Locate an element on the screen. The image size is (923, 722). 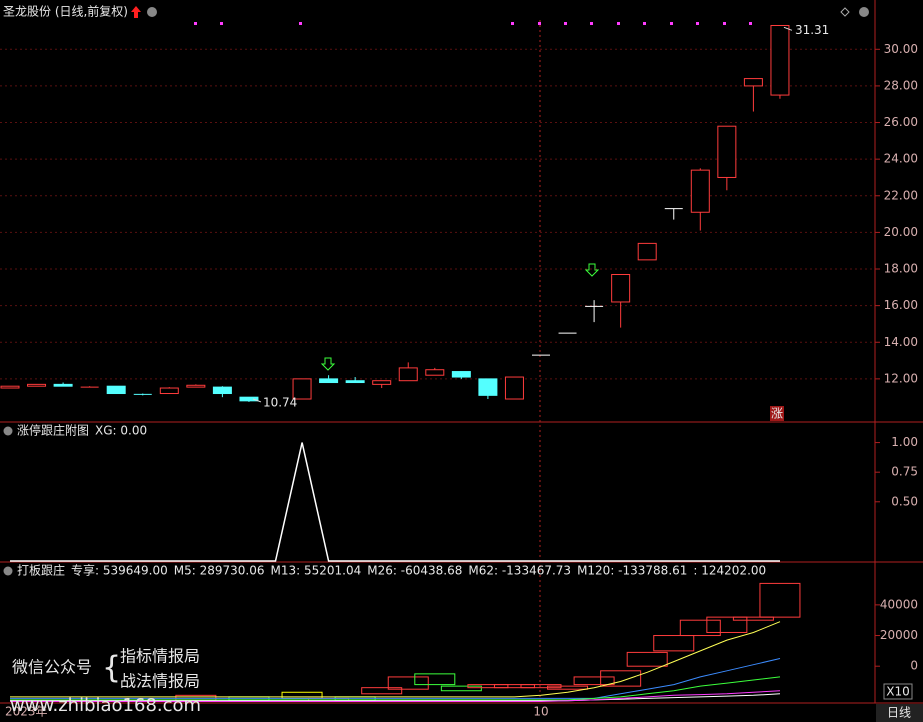
legend-item: M5: 289730.06 is located at coordinates (219, 571).